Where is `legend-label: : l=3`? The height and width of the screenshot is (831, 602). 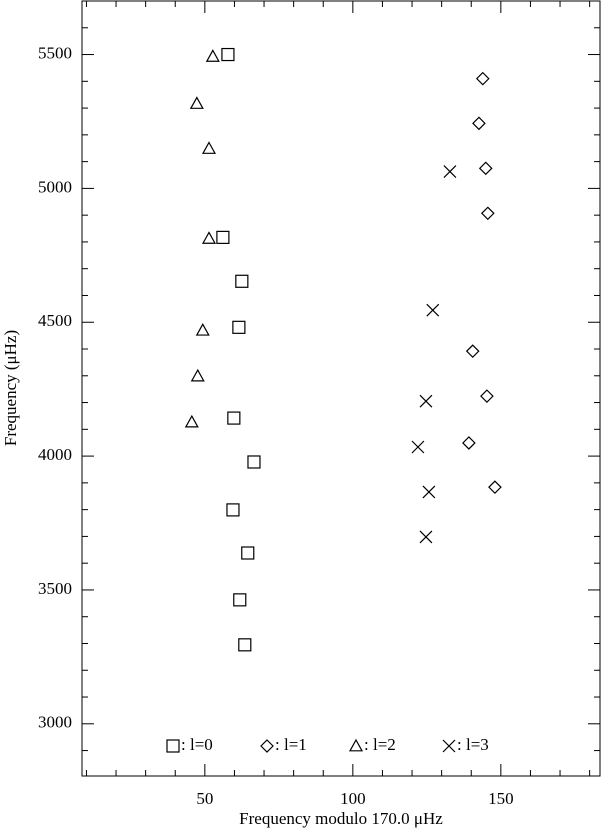
legend-label: : l=3 is located at coordinates (473, 744).